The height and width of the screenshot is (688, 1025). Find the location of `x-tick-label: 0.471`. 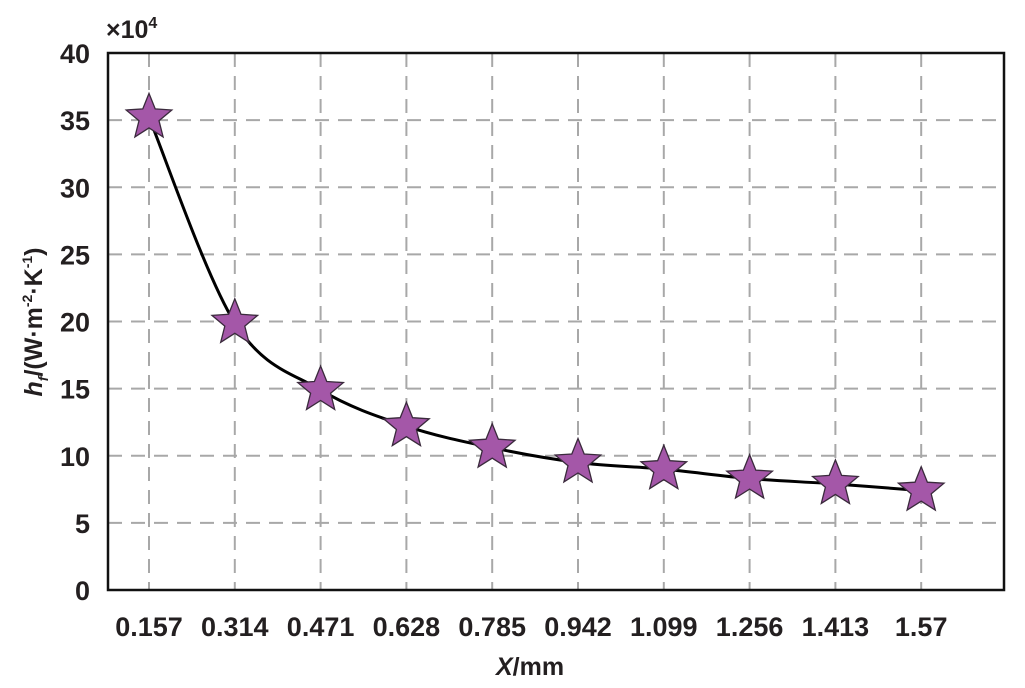

x-tick-label: 0.471 is located at coordinates (321, 627).